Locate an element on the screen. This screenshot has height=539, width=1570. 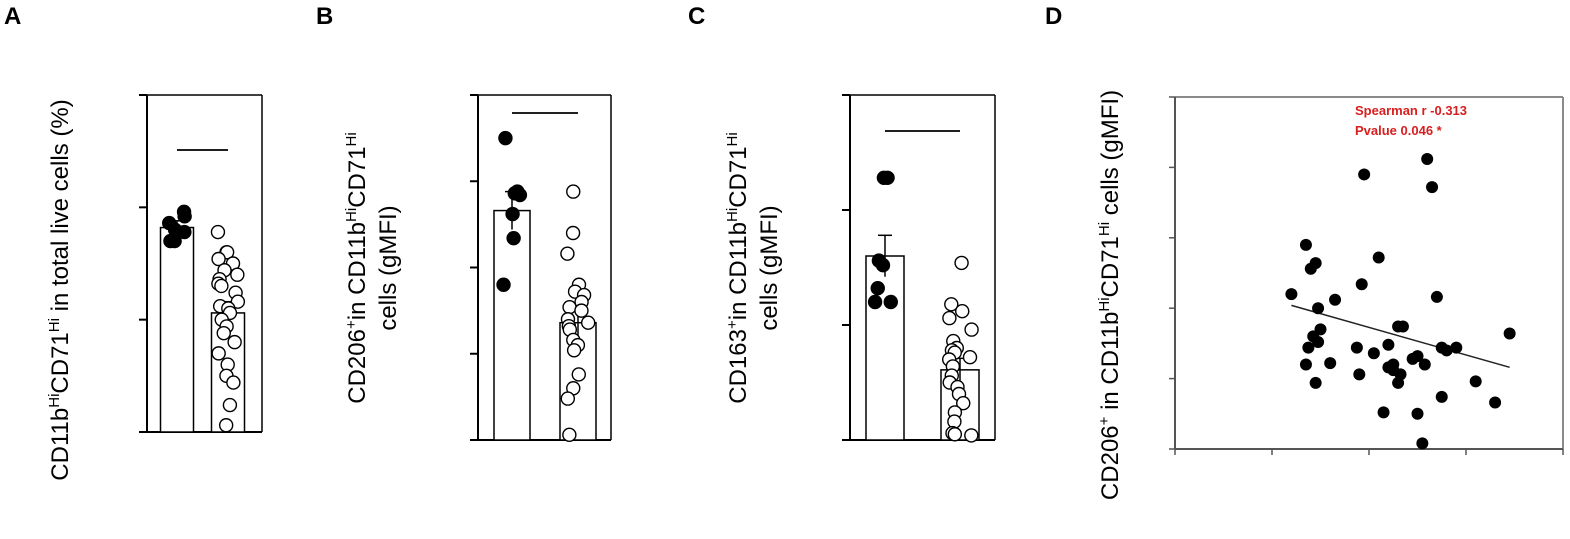
y-axis-label-c-line1: CD163+in CD11bHiCD71Hi is located at coordinates (738, 267).